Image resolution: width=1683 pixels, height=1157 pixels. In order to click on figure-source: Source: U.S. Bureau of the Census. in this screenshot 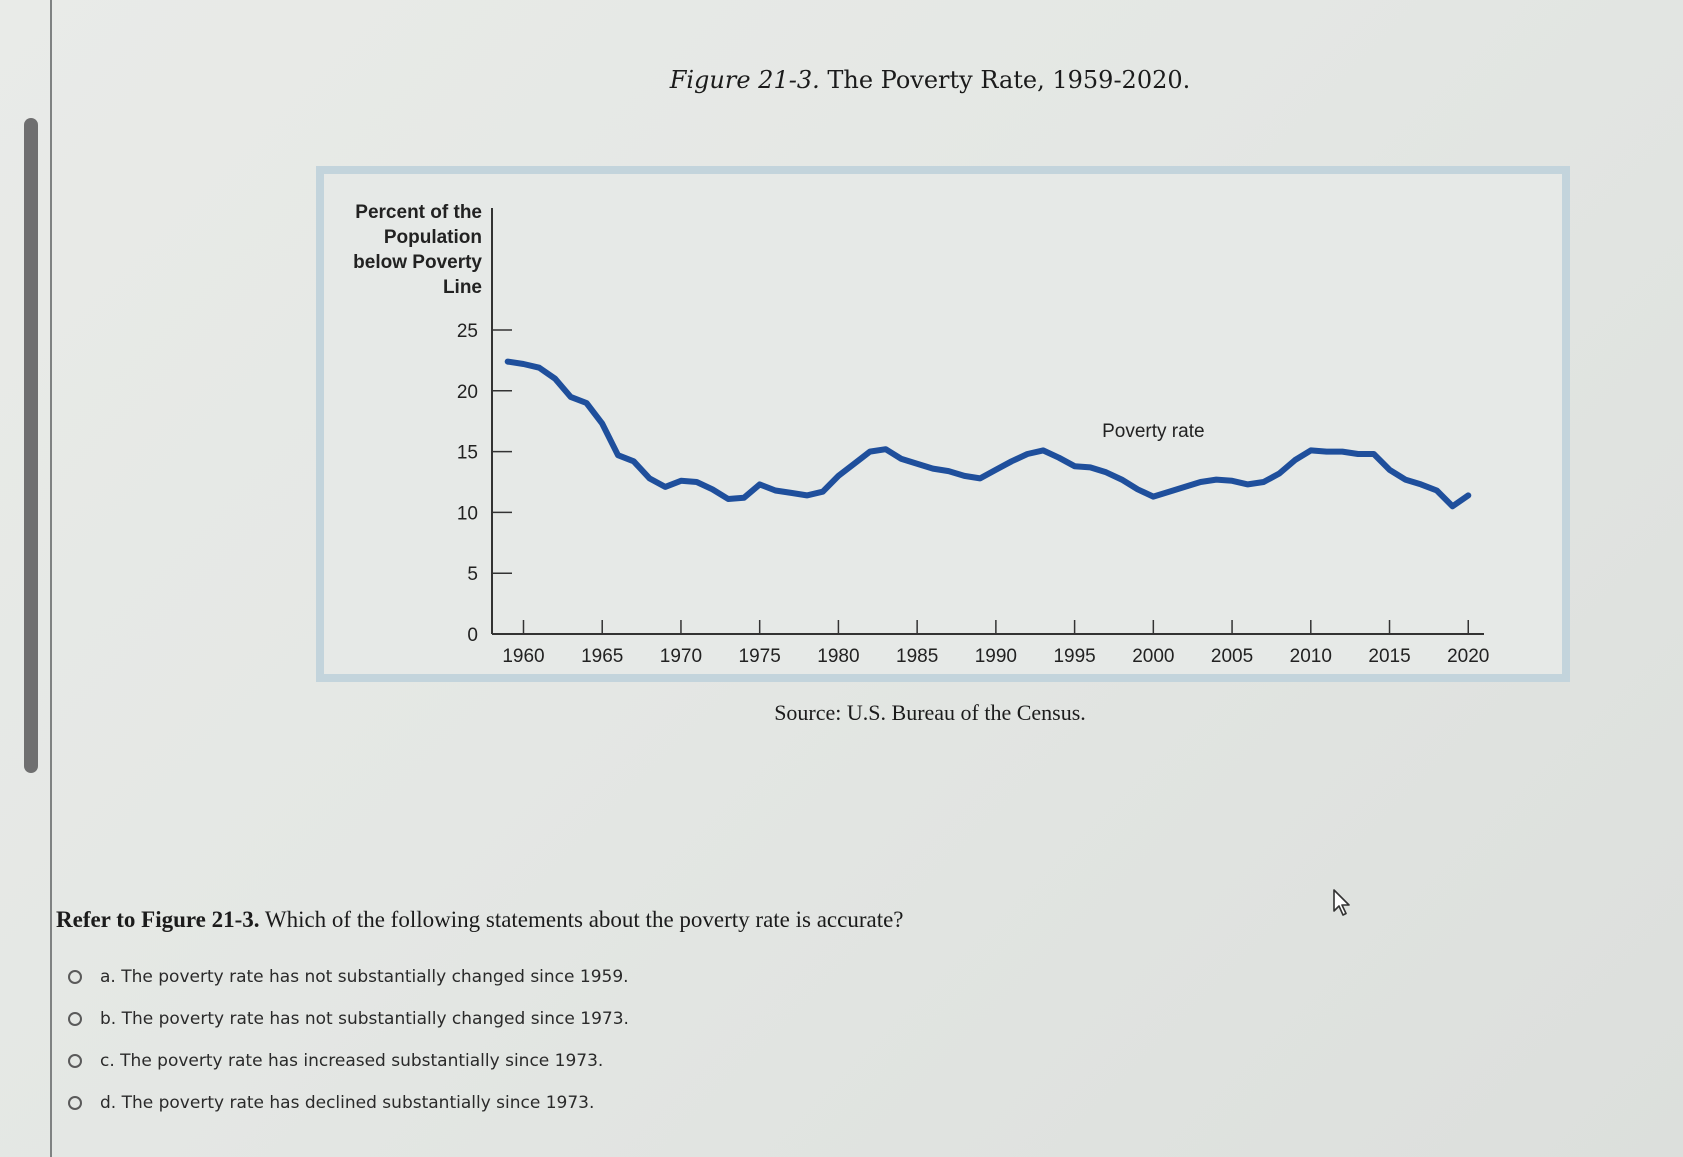, I will do `click(930, 712)`.